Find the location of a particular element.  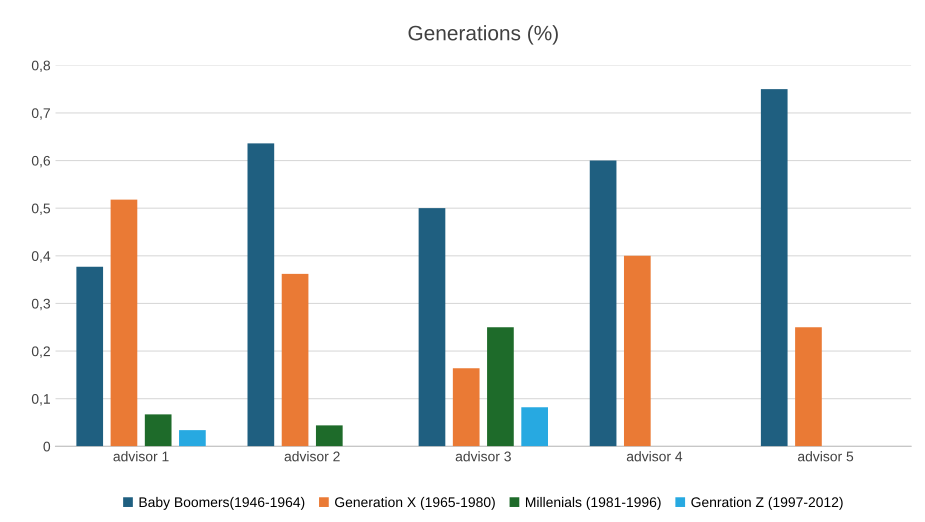

y-tick-label: 0,5 is located at coordinates (41, 209).